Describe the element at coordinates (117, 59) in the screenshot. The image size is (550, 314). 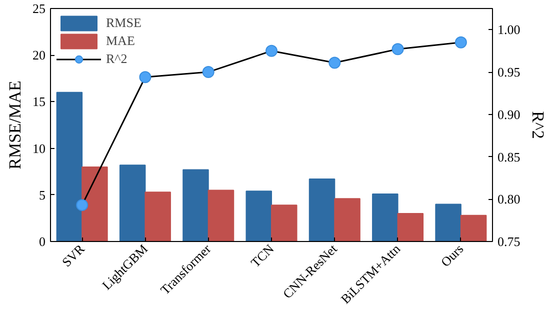
I see `legend-label: R^2` at that location.